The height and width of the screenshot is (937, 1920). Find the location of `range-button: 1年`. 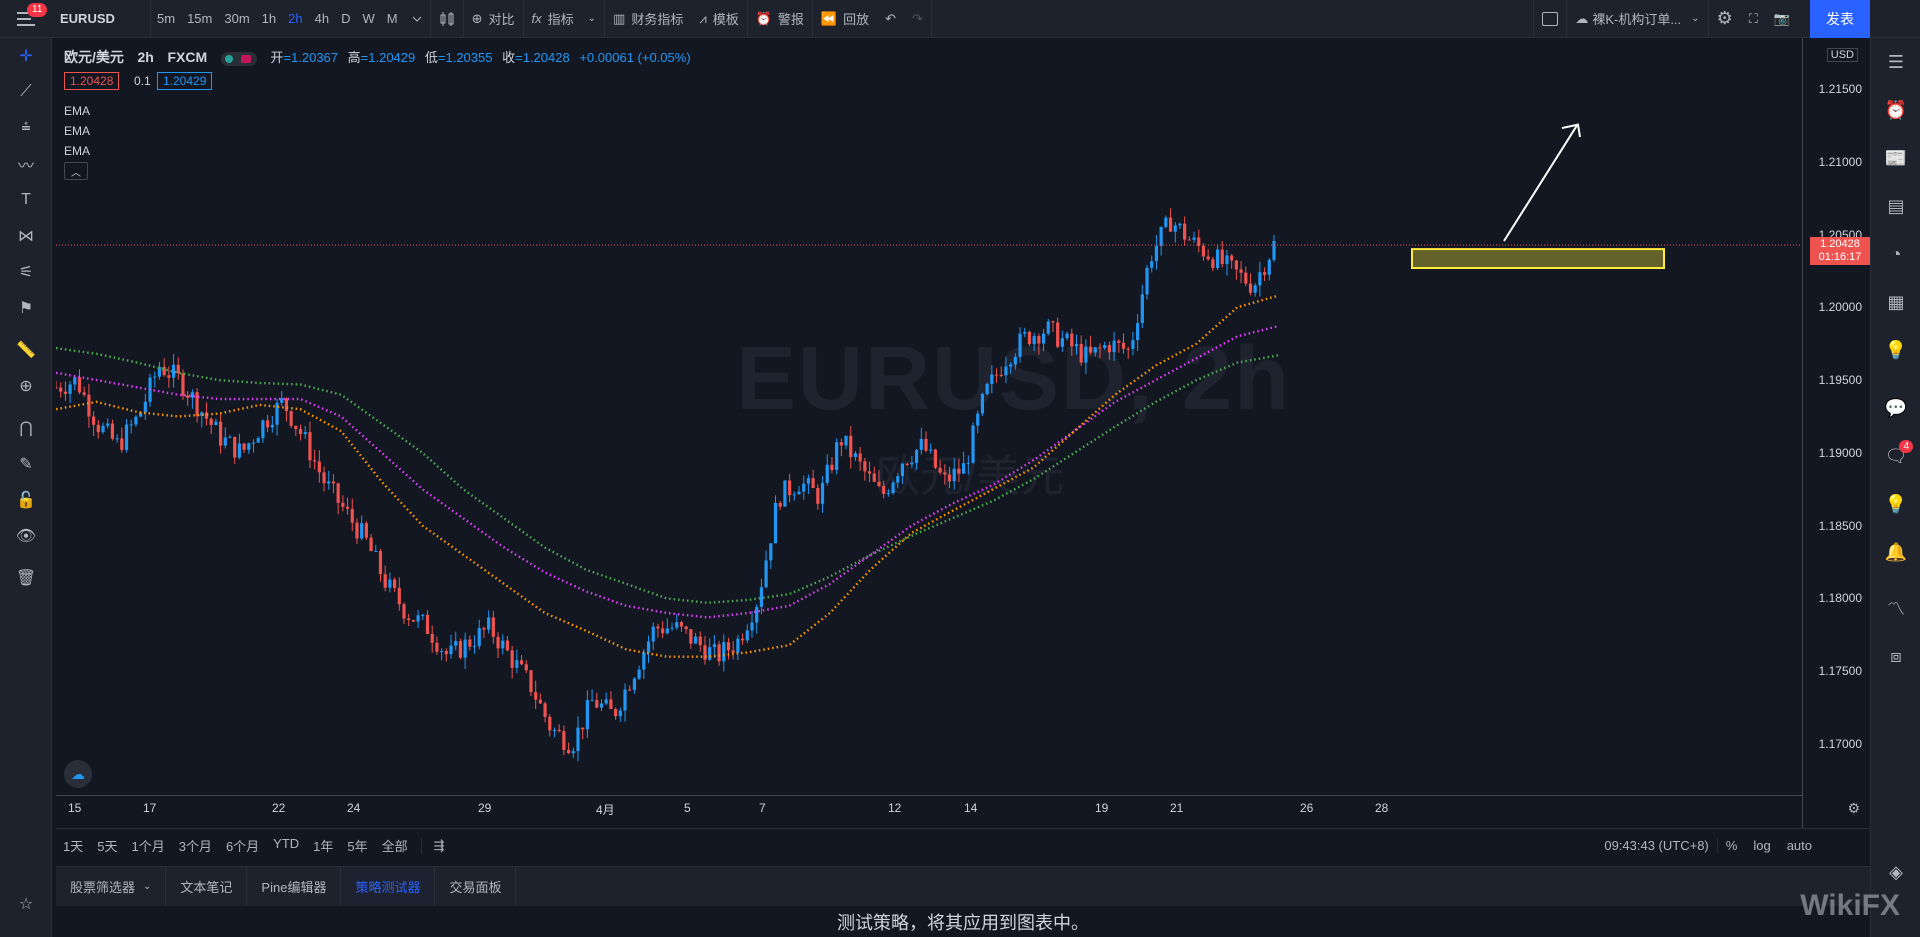

range-button: 1年 is located at coordinates (323, 846).